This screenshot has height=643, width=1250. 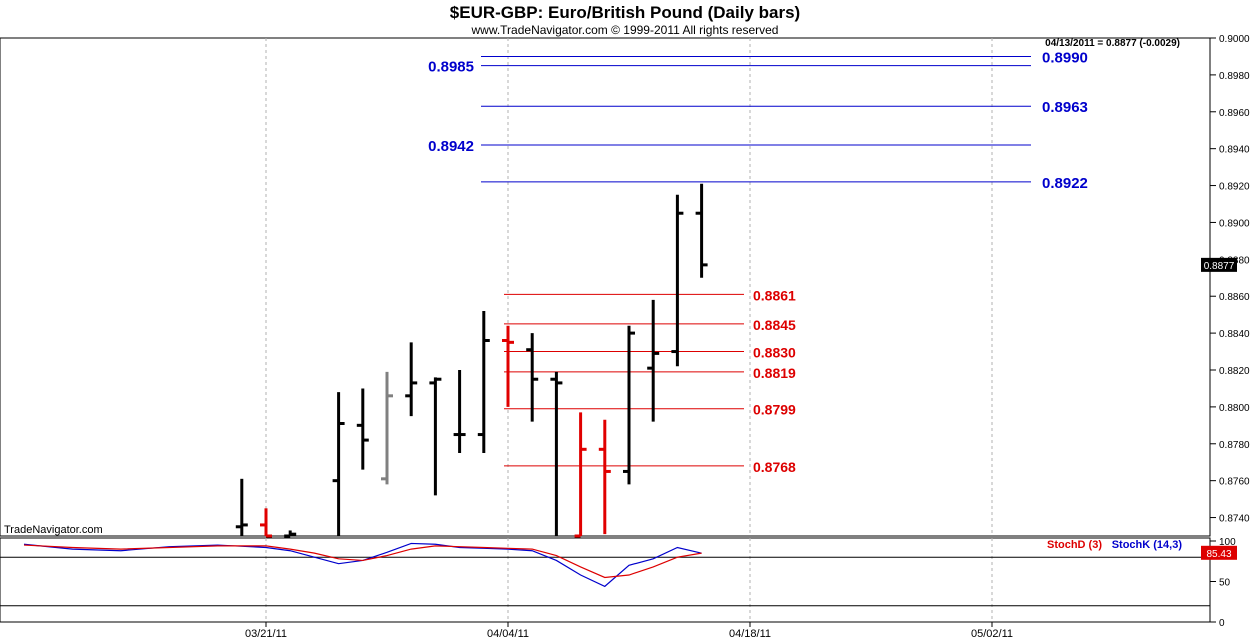 I want to click on resistance-label: 0.8922, so click(x=1065, y=183).